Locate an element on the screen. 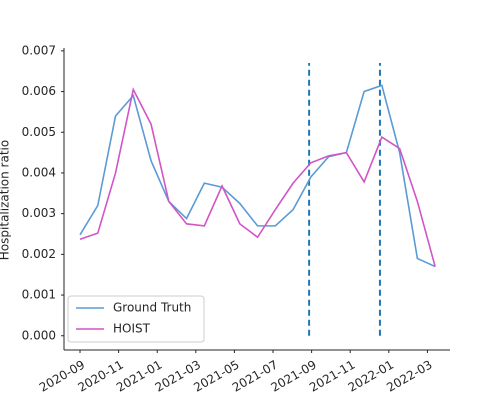 This screenshot has width=500, height=400. y-tick-label: 0.006 is located at coordinates (39, 91).